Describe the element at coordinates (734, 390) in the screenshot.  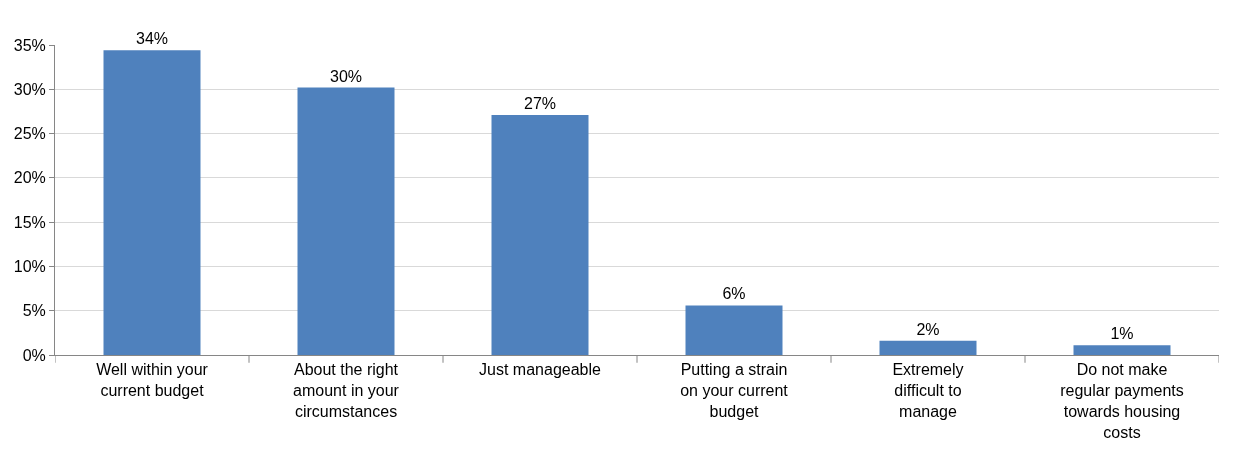
I see `x-tick-label: Putting a strain on your current budget` at that location.